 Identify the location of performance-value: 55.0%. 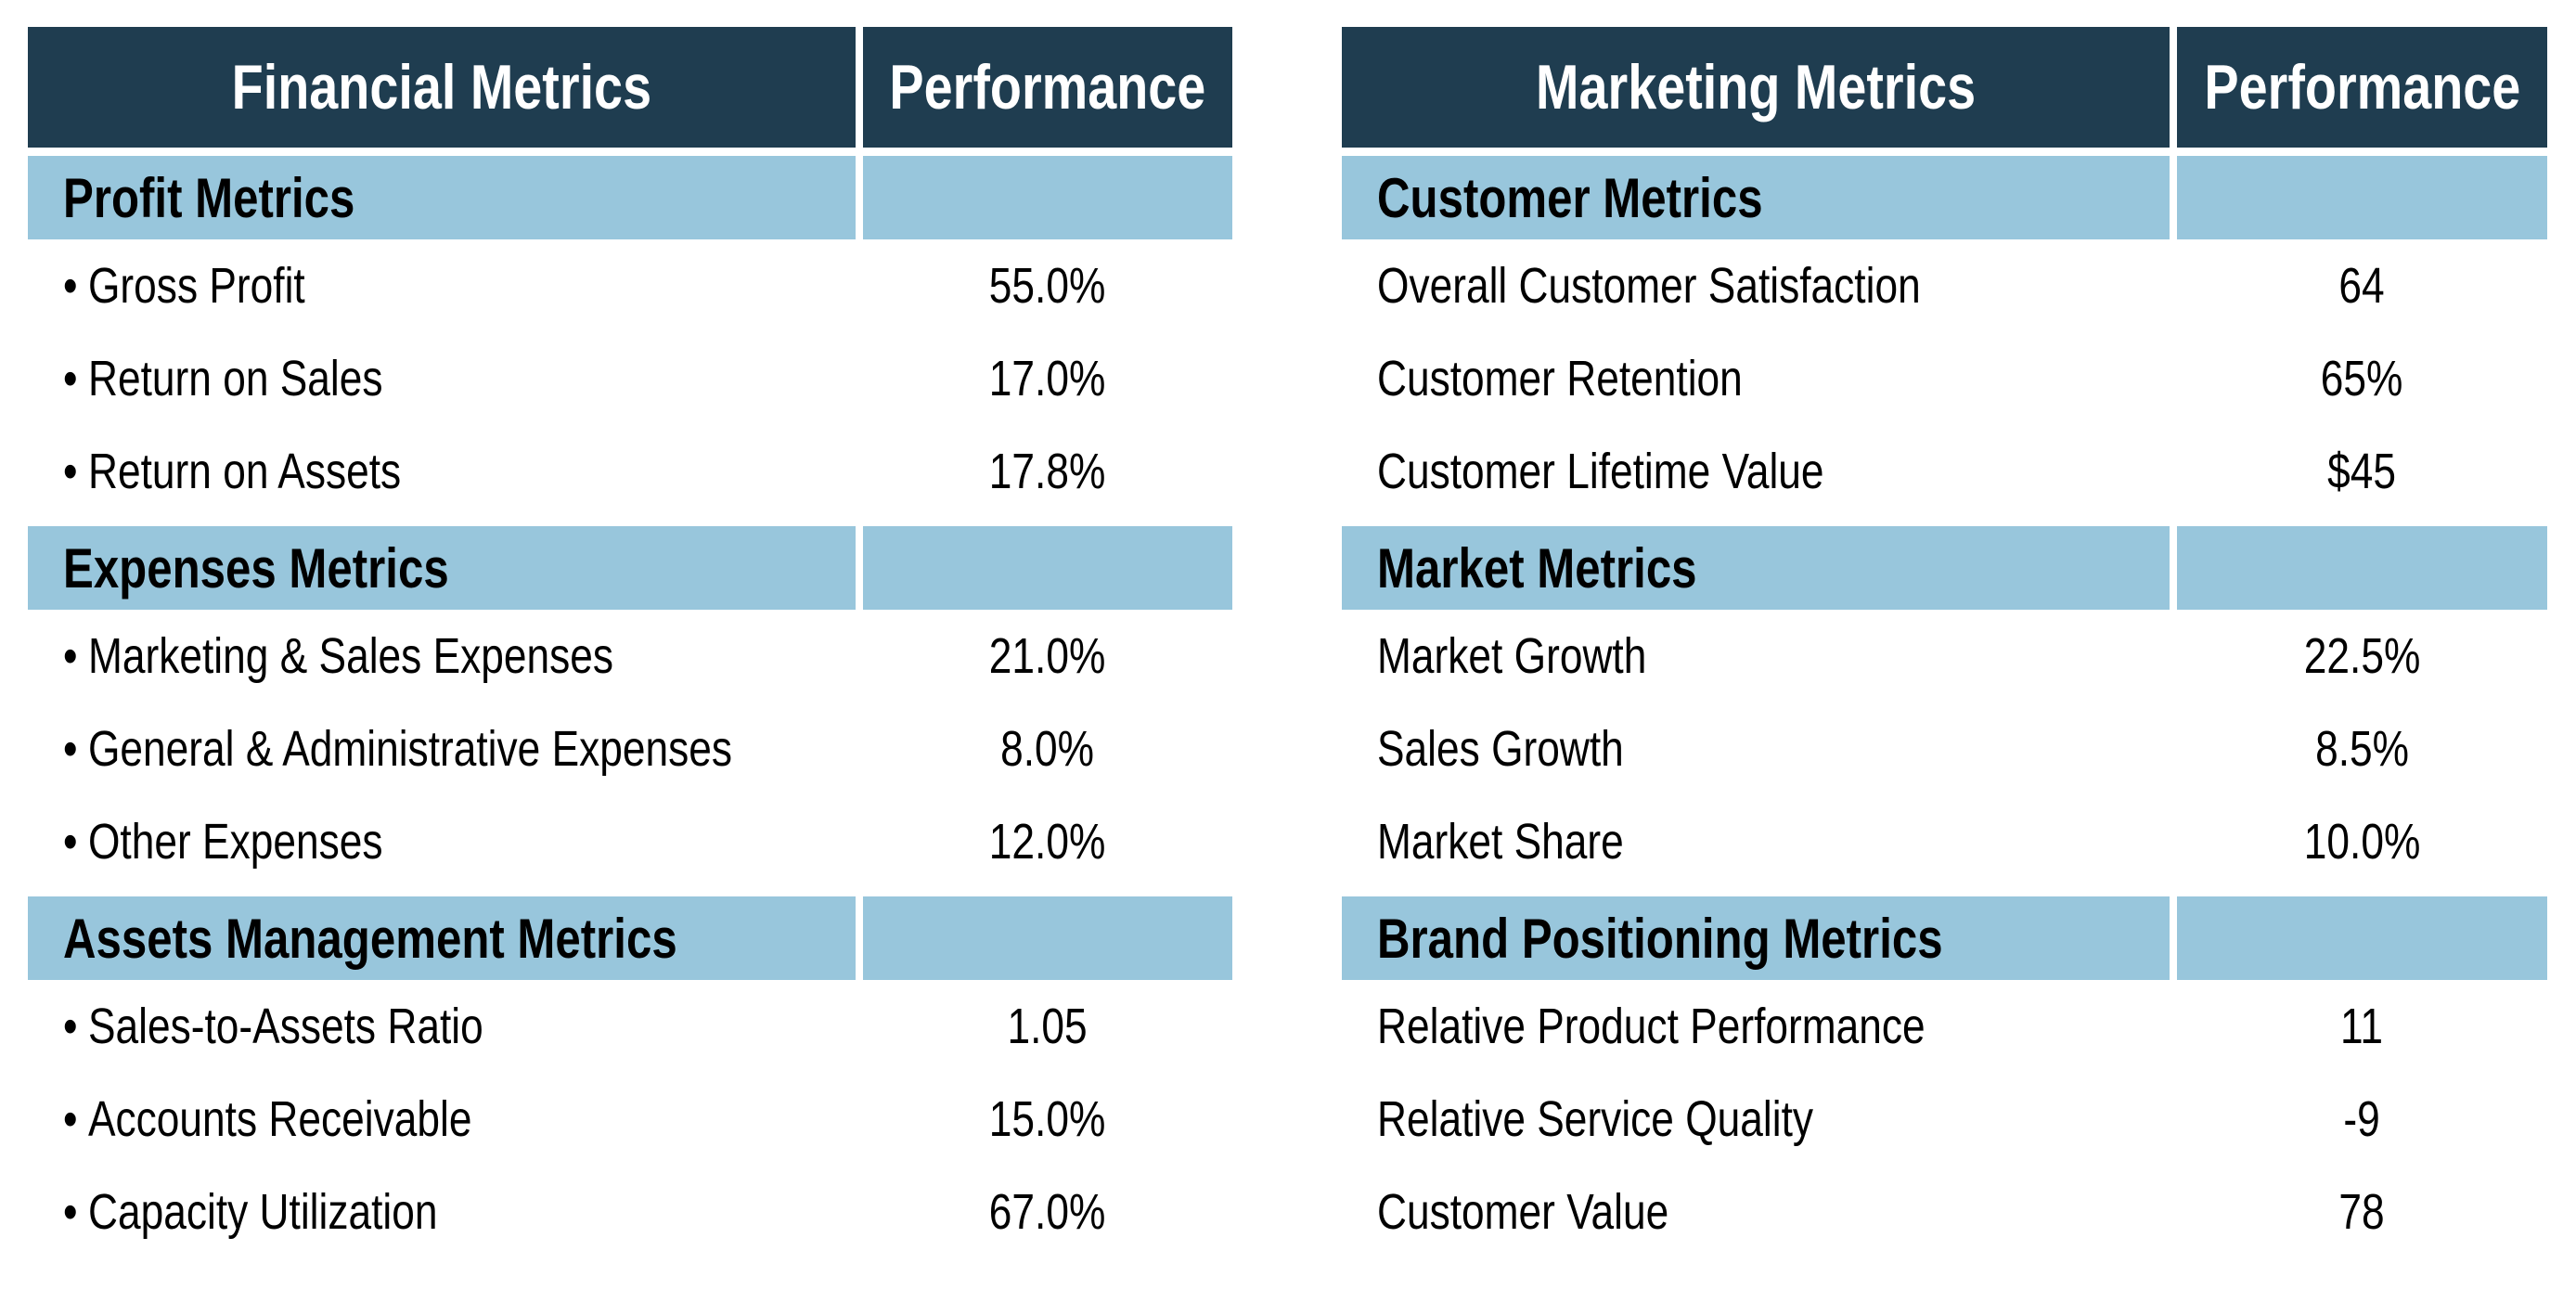
(1047, 286).